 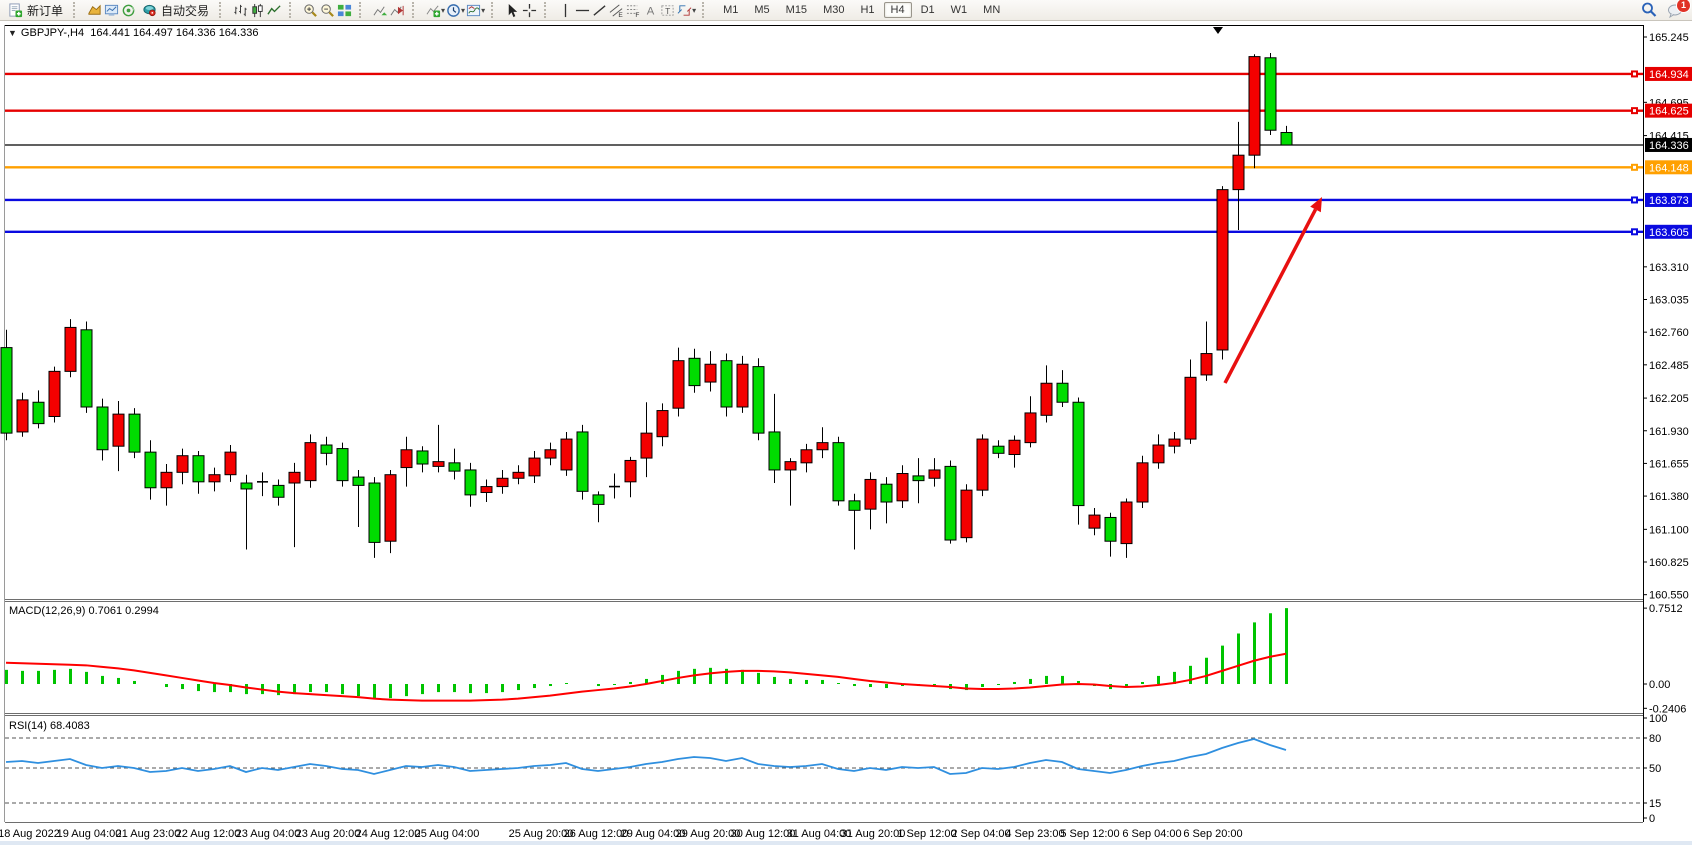 I want to click on tab-timeframe-M30: M30, so click(x=834, y=10).